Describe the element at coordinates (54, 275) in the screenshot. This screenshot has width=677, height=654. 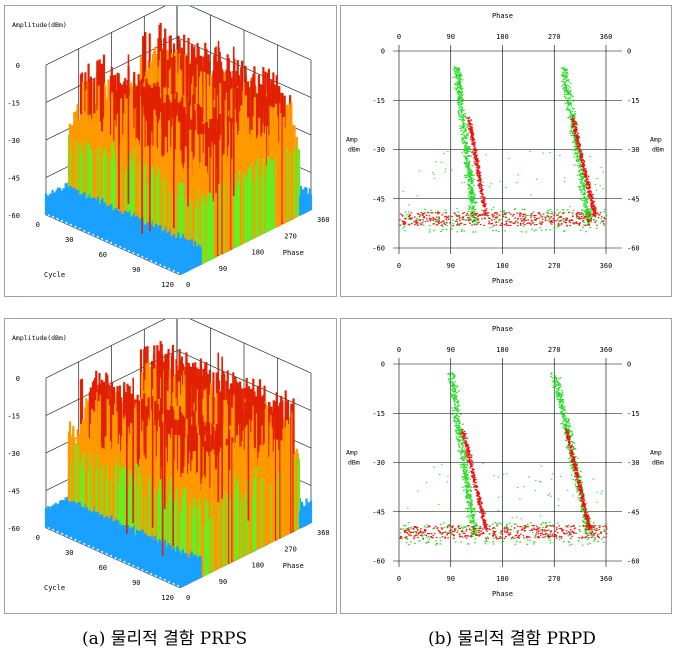
I see `cycle-axis-title: Cycle` at that location.